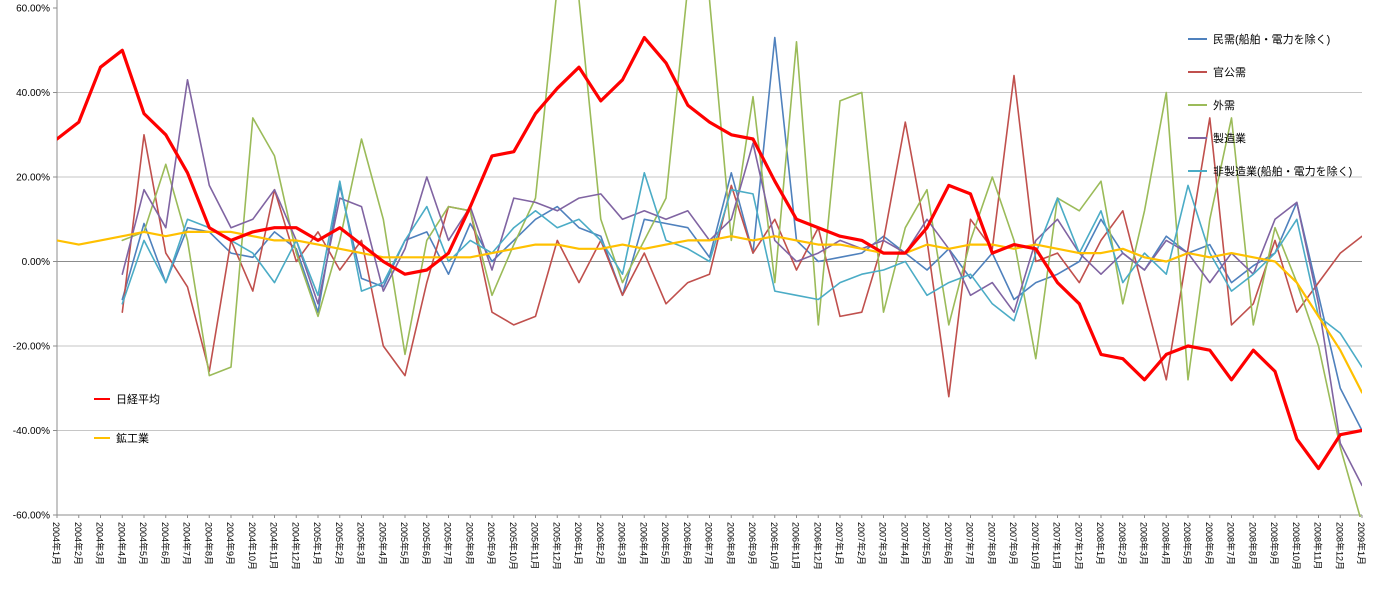 This screenshot has height=595, width=1374. I want to click on x-axis-label: 2007年6月, so click(948, 543).